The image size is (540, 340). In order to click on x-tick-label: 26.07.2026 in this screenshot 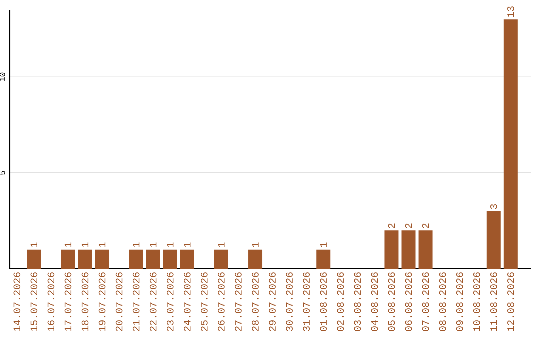, I will do `click(221, 302)`.